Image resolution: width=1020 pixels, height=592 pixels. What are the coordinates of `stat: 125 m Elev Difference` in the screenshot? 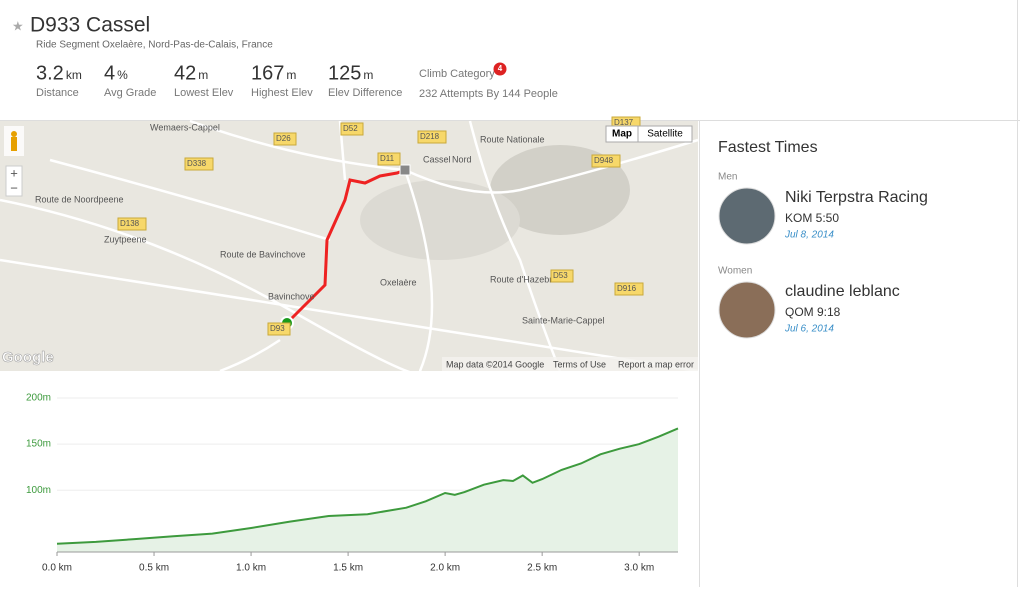 It's located at (365, 80).